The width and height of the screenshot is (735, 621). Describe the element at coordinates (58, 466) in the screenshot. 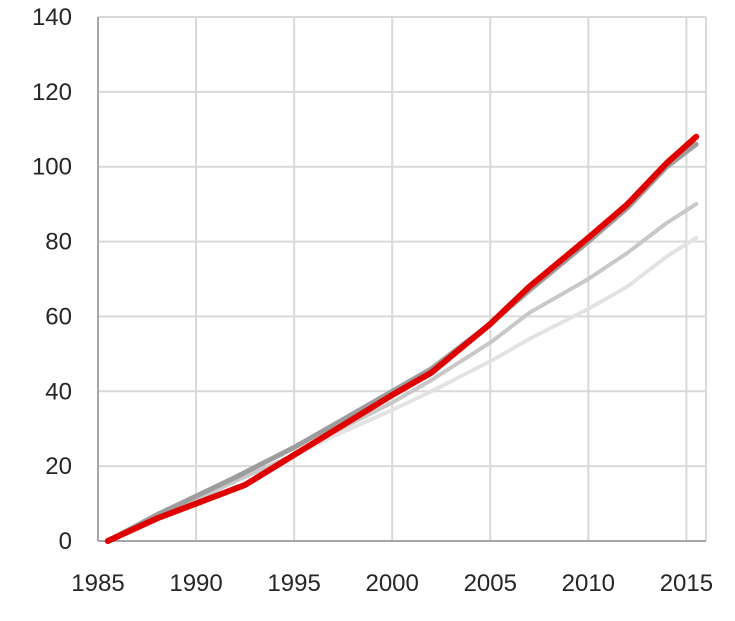

I see `y-tick-label: 20` at that location.